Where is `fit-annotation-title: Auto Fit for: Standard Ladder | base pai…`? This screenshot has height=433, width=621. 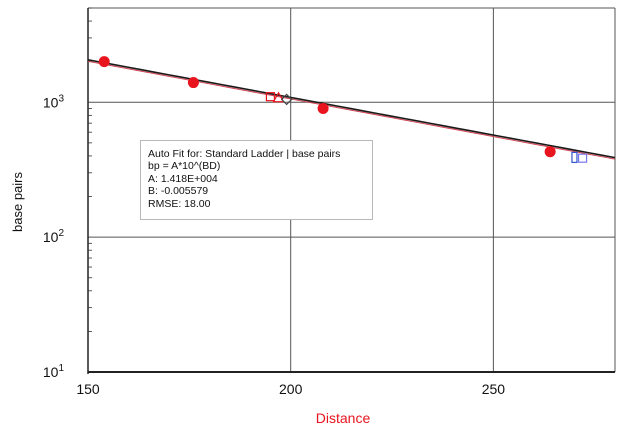
fit-annotation-title: Auto Fit for: Standard Ladder | base pai… is located at coordinates (244, 154).